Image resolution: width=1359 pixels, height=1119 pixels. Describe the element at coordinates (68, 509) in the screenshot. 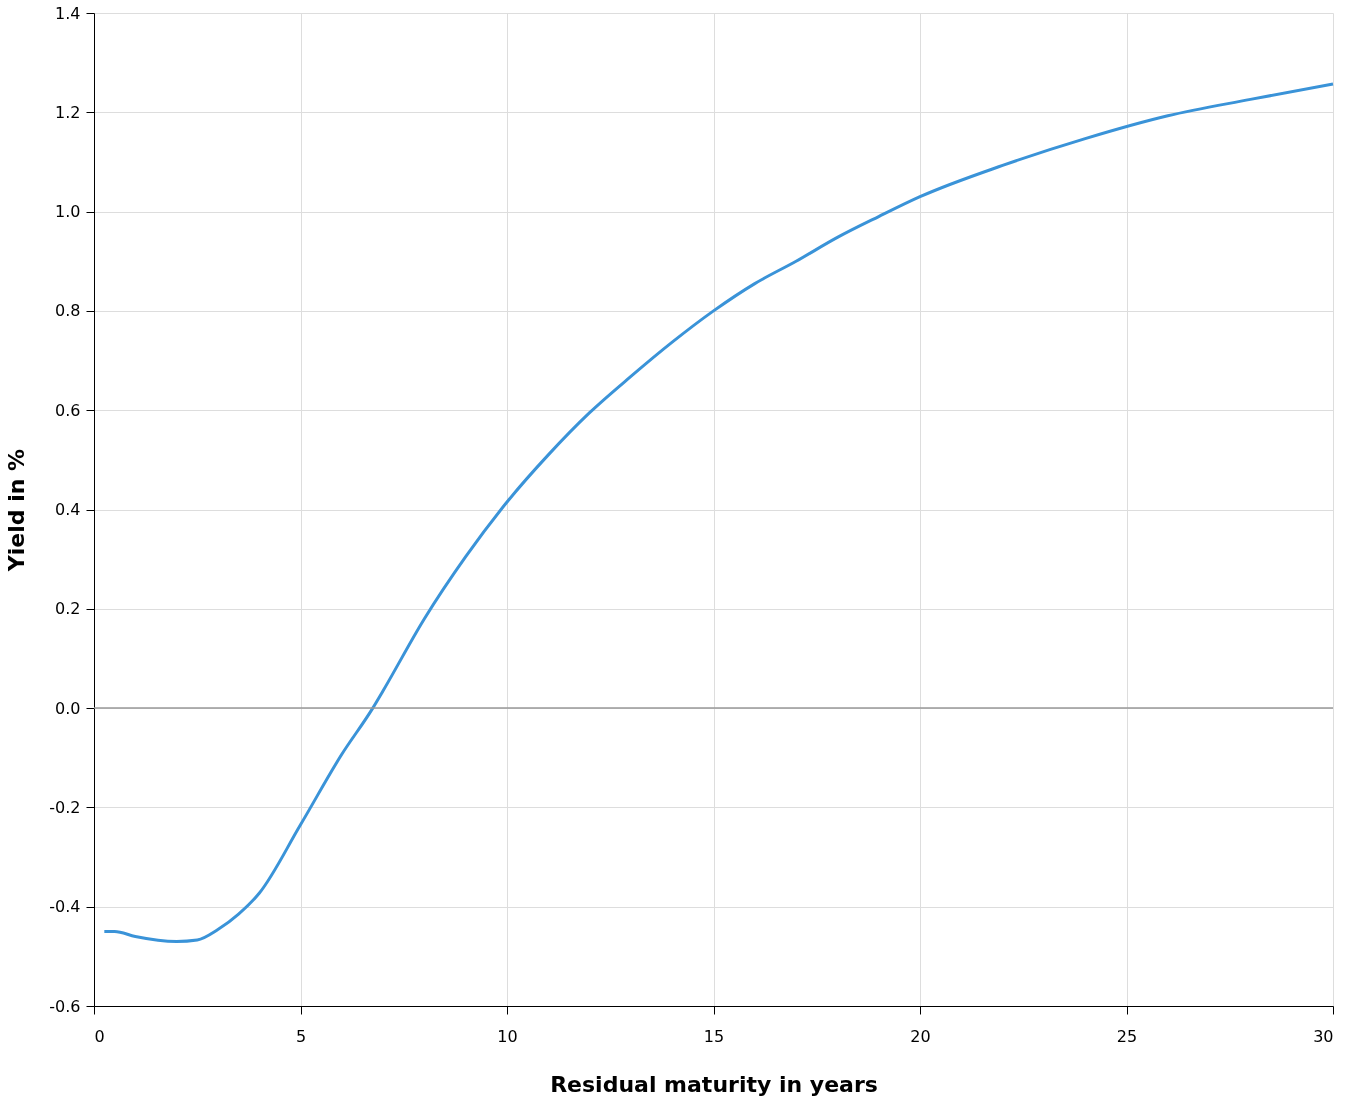

I see `y-tick-label: 0.4` at that location.